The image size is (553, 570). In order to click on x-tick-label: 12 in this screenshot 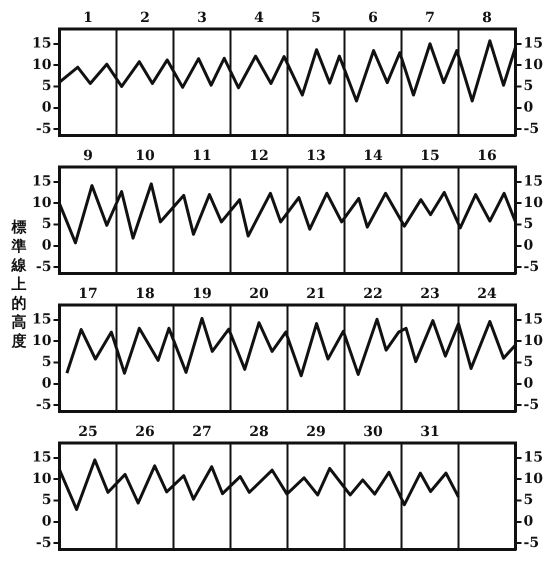, I will do `click(259, 156)`.